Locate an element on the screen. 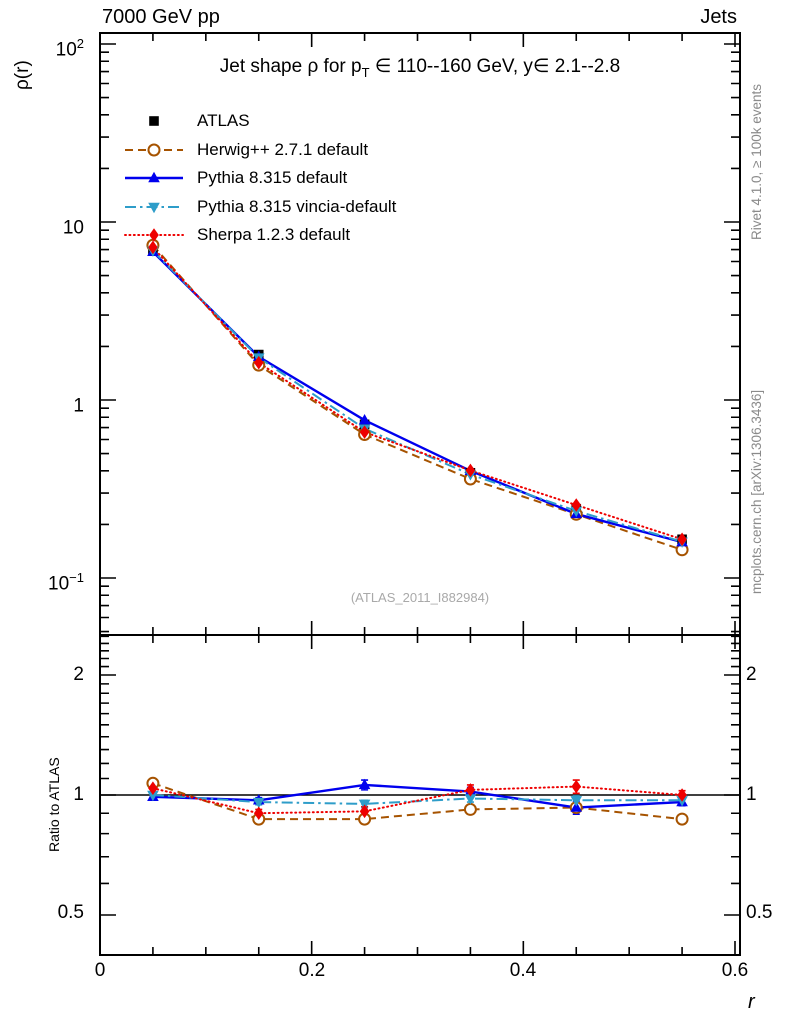  legend-marker-pythia-default is located at coordinates (154, 177).